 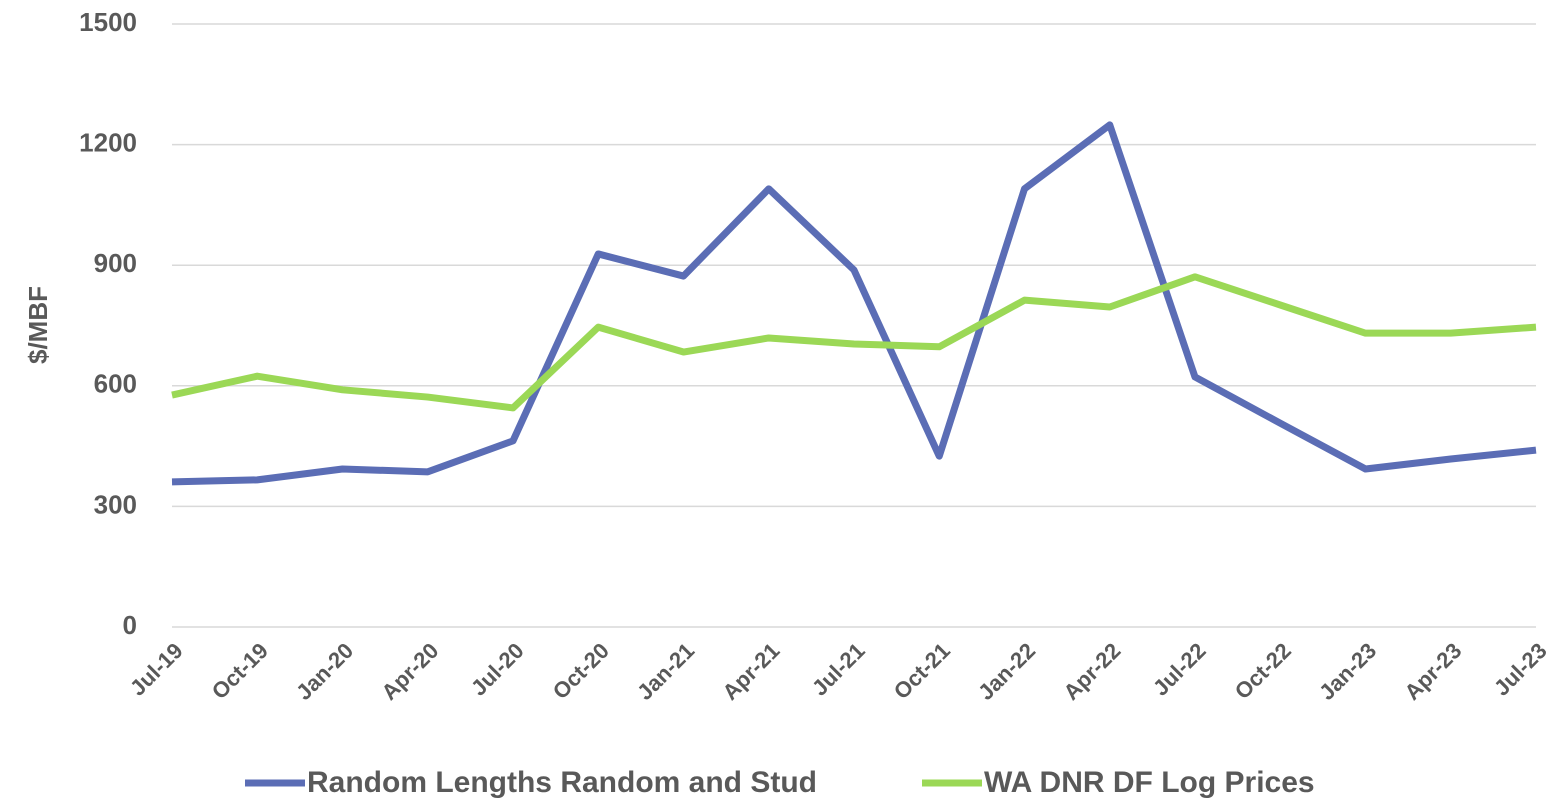 I want to click on y-tick-label: 300, so click(x=115, y=504).